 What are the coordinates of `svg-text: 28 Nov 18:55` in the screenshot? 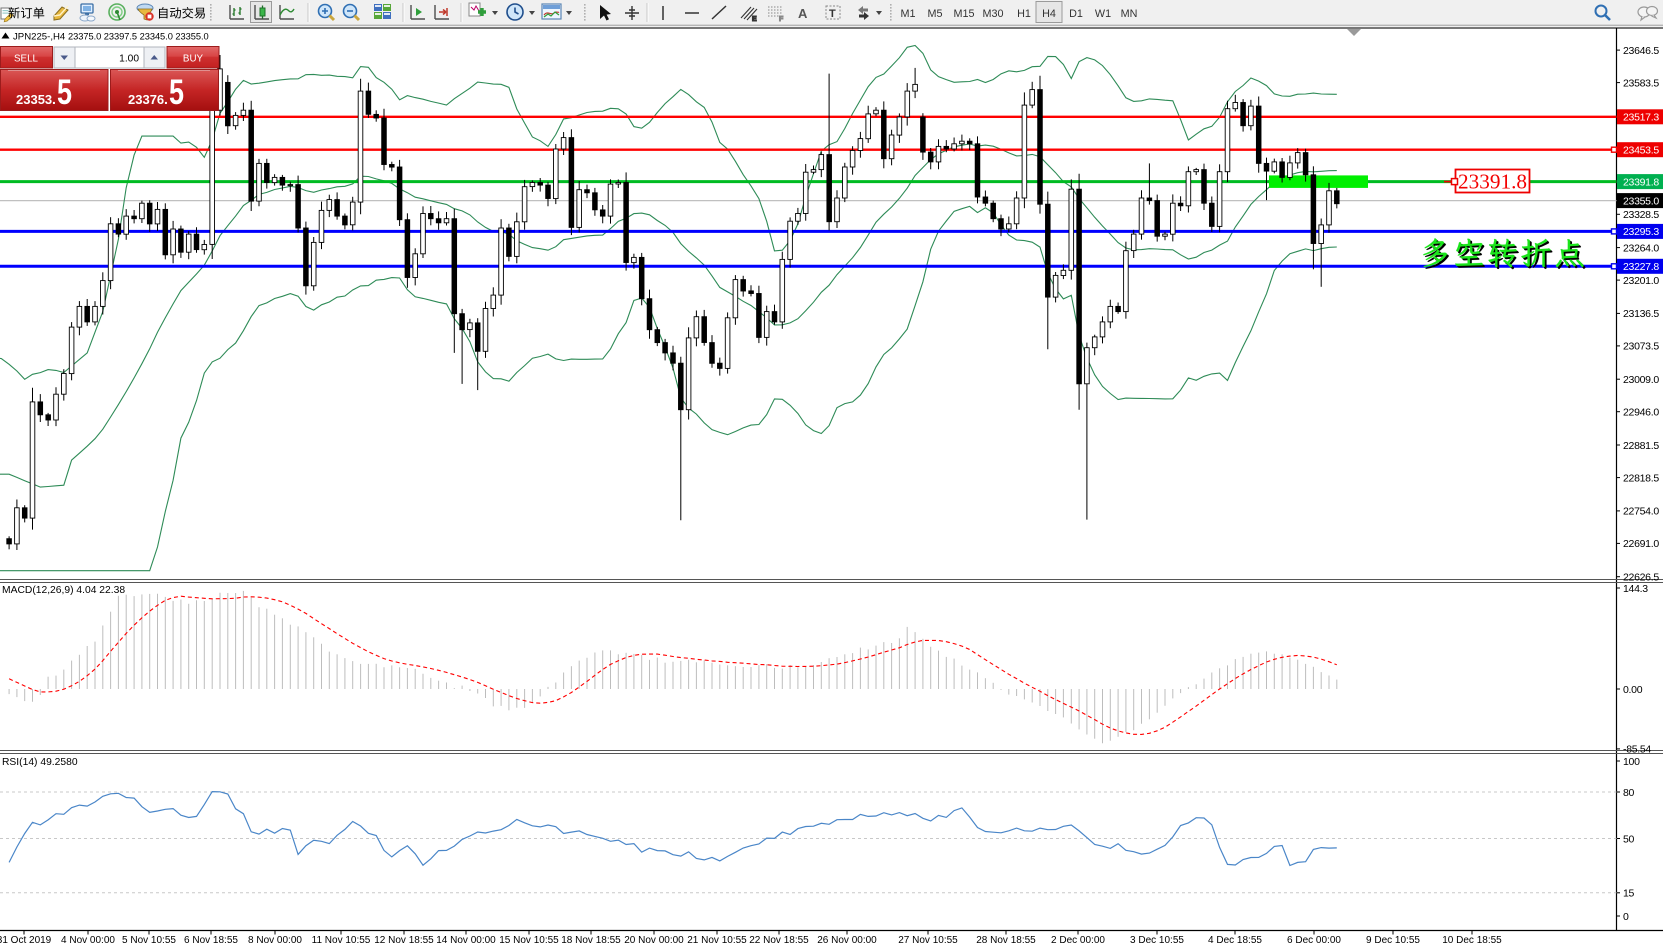 It's located at (1006, 940).